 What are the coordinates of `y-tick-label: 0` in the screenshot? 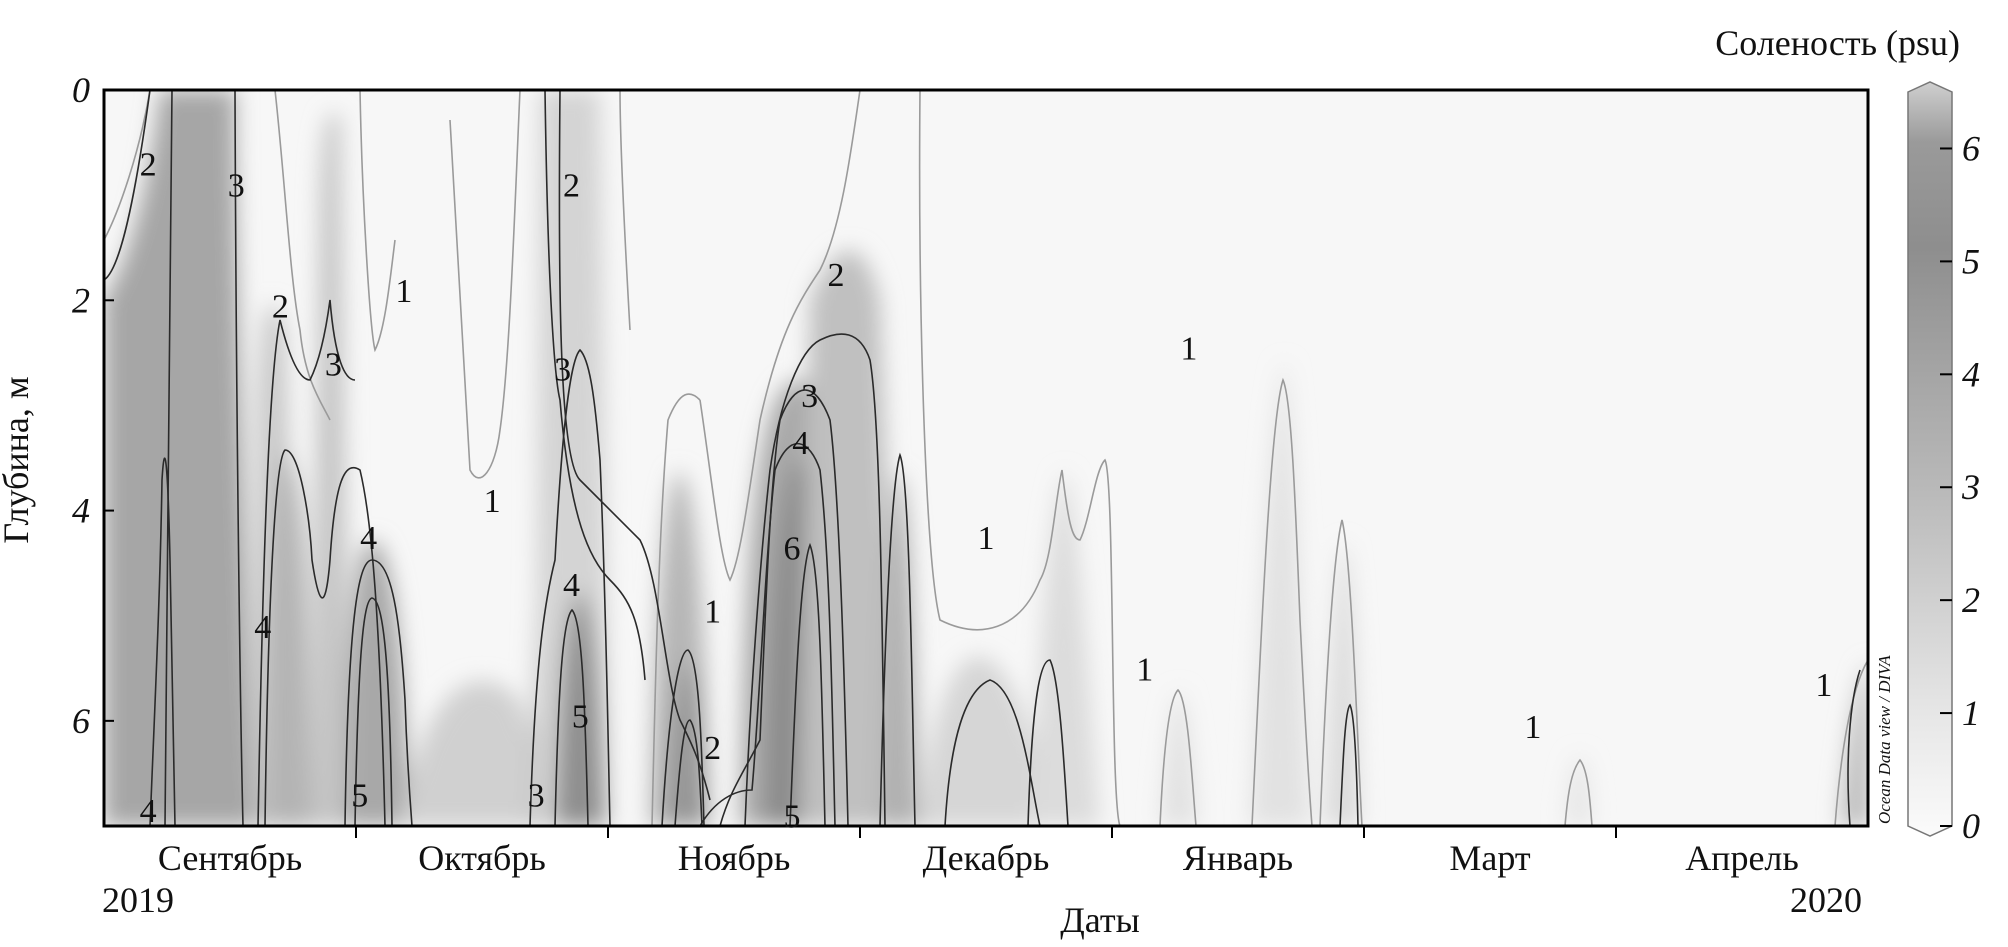 It's located at (81, 90).